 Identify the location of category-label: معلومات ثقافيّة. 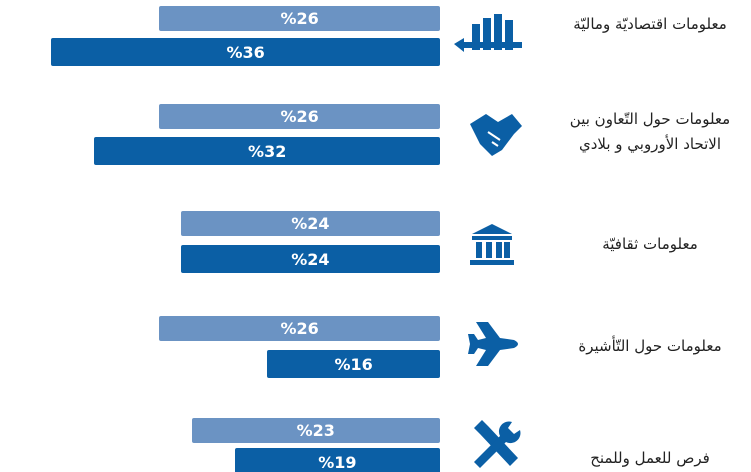
(650, 244).